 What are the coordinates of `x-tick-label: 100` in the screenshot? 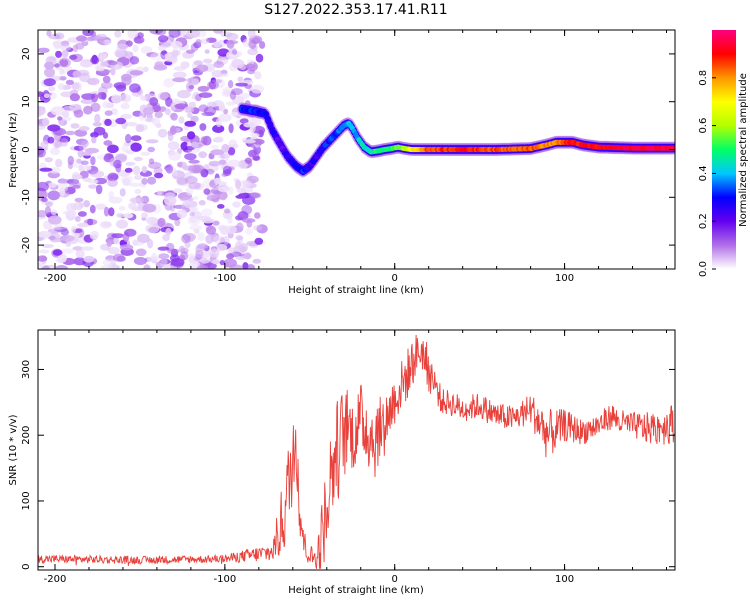 It's located at (564, 579).